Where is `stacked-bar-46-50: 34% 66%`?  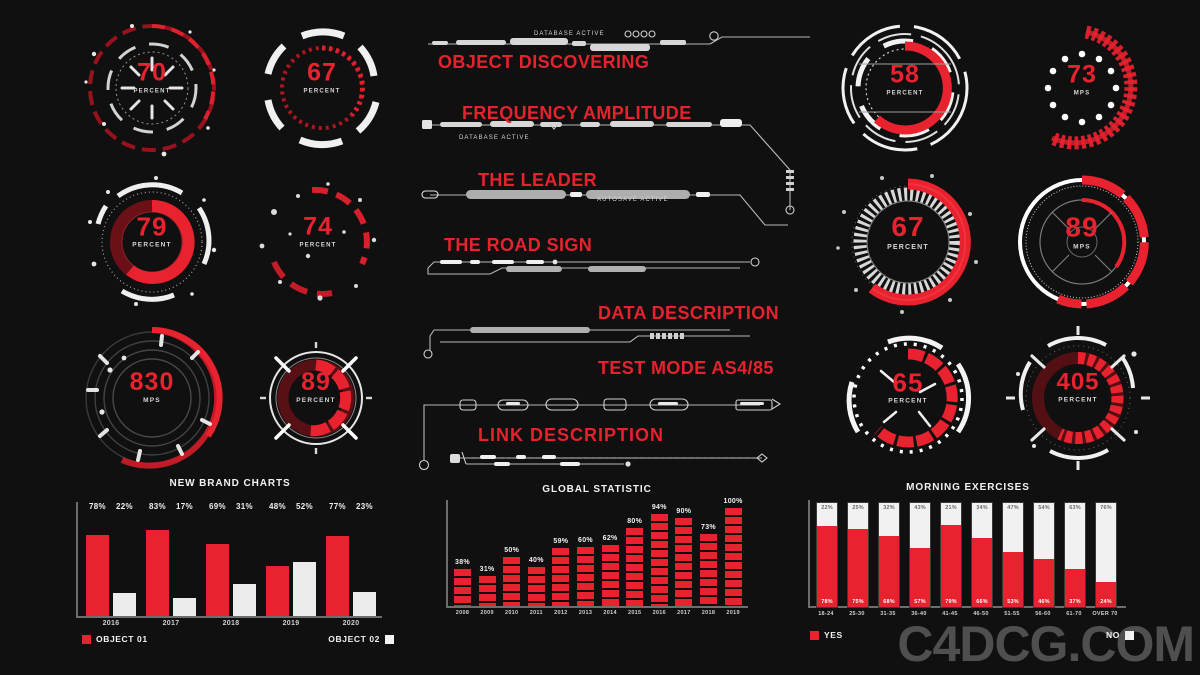 stacked-bar-46-50: 34% 66% is located at coordinates (982, 555).